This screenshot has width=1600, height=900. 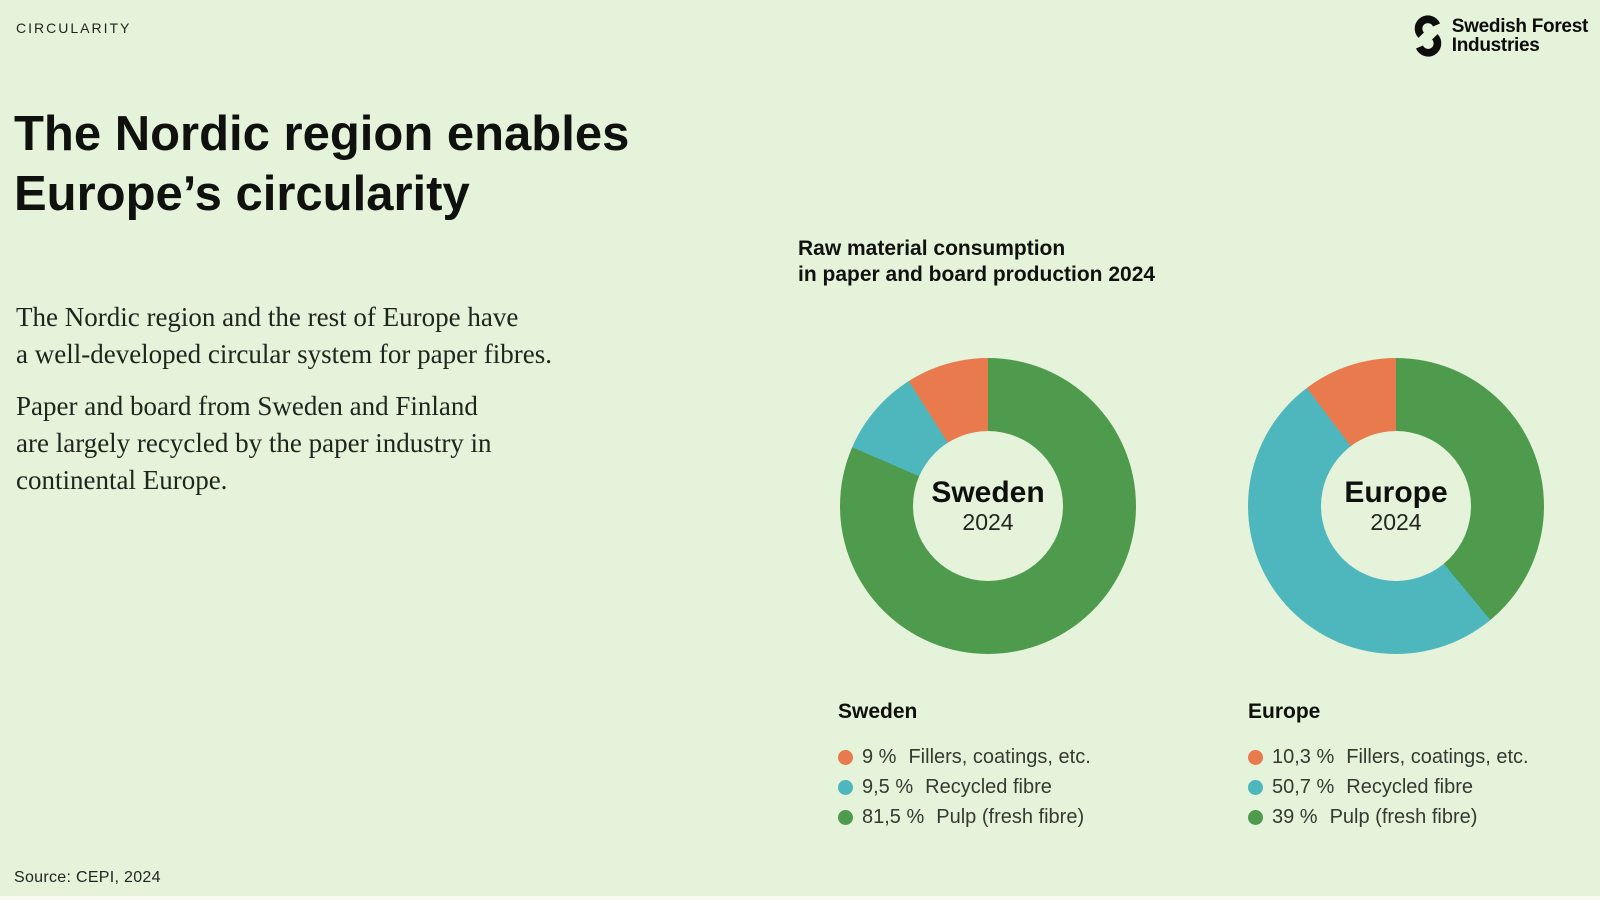 I want to click on pulp-percent: 81,5 %, so click(x=893, y=816).